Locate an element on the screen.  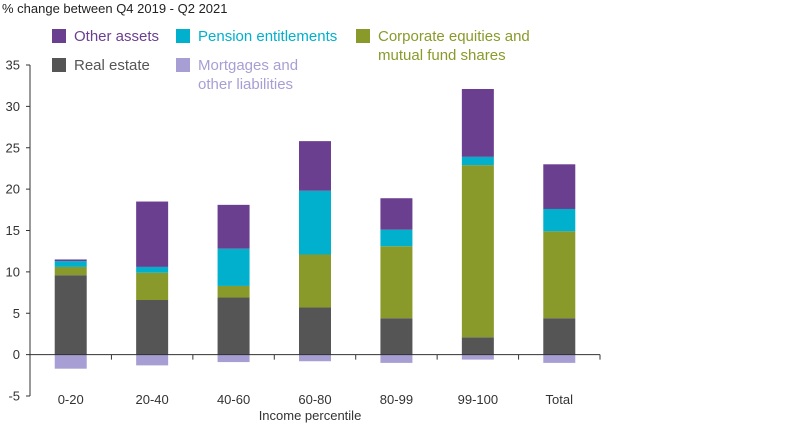
y-tick-label: 30 is located at coordinates (13, 106).